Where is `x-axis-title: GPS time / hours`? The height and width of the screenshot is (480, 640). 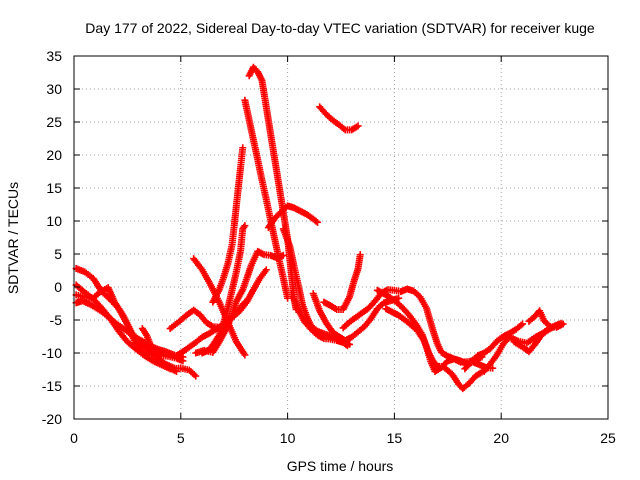 x-axis-title: GPS time / hours is located at coordinates (340, 466).